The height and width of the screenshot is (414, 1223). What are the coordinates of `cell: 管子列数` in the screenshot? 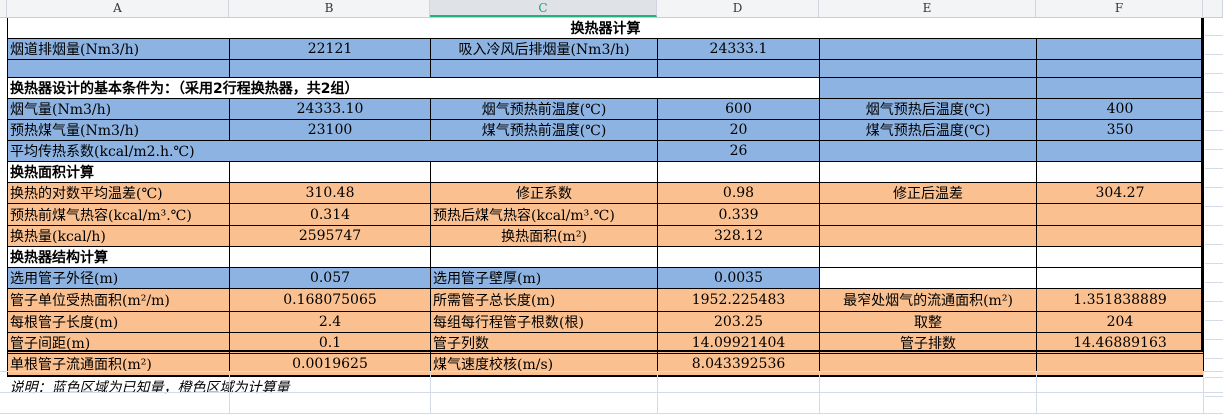 It's located at (544, 343).